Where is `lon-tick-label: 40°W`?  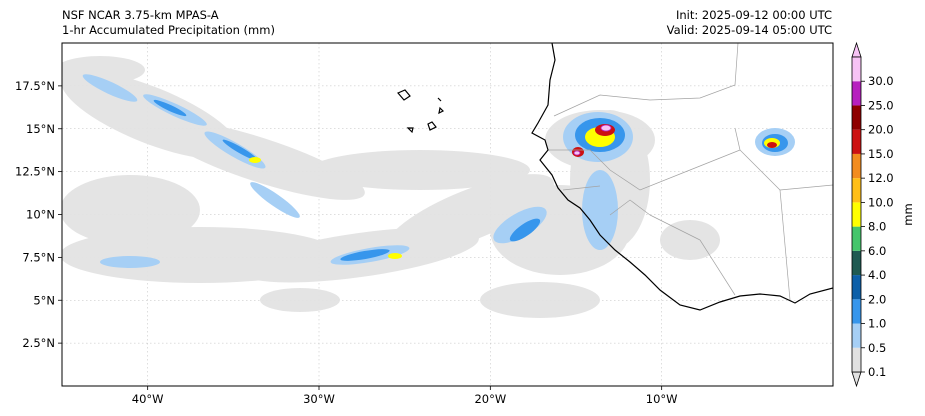
lon-tick-label: 40°W is located at coordinates (148, 399).